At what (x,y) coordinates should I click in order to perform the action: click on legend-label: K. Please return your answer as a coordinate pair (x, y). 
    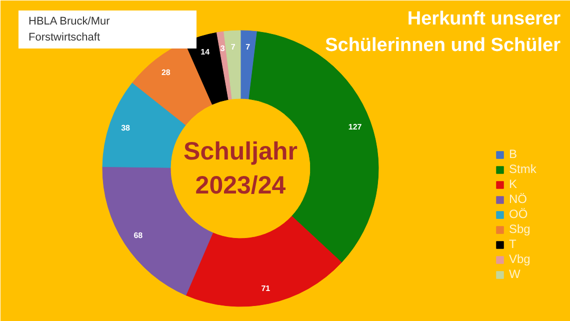
    Looking at the image, I should click on (513, 184).